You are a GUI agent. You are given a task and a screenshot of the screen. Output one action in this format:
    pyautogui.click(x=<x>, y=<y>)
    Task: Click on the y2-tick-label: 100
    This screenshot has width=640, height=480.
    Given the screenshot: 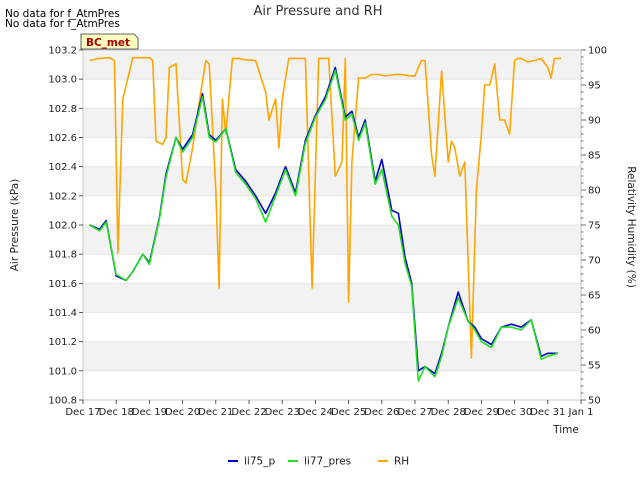 What is the action you would take?
    pyautogui.click(x=597, y=51)
    